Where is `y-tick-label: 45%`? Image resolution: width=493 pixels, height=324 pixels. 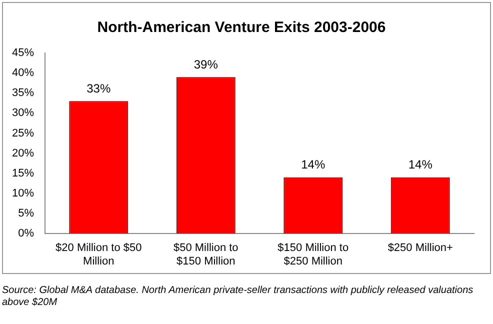
y-tick-label: 45% is located at coordinates (23, 53).